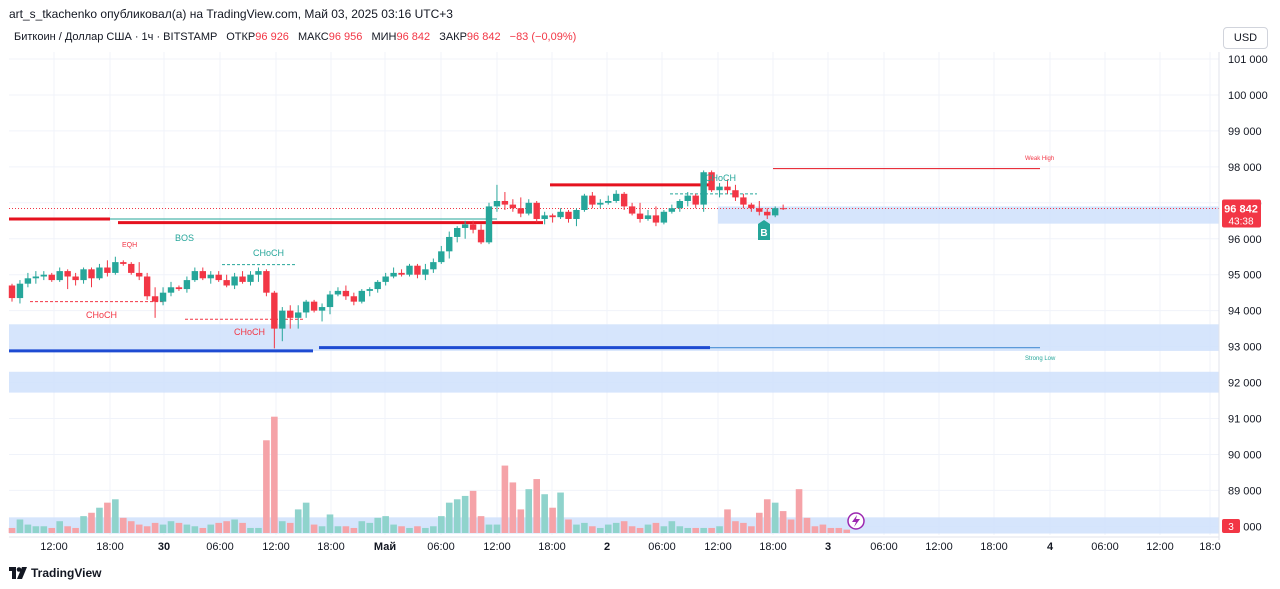 The image size is (1280, 589). What do you see at coordinates (607, 547) in the screenshot?
I see `time-tick-label: 2` at bounding box center [607, 547].